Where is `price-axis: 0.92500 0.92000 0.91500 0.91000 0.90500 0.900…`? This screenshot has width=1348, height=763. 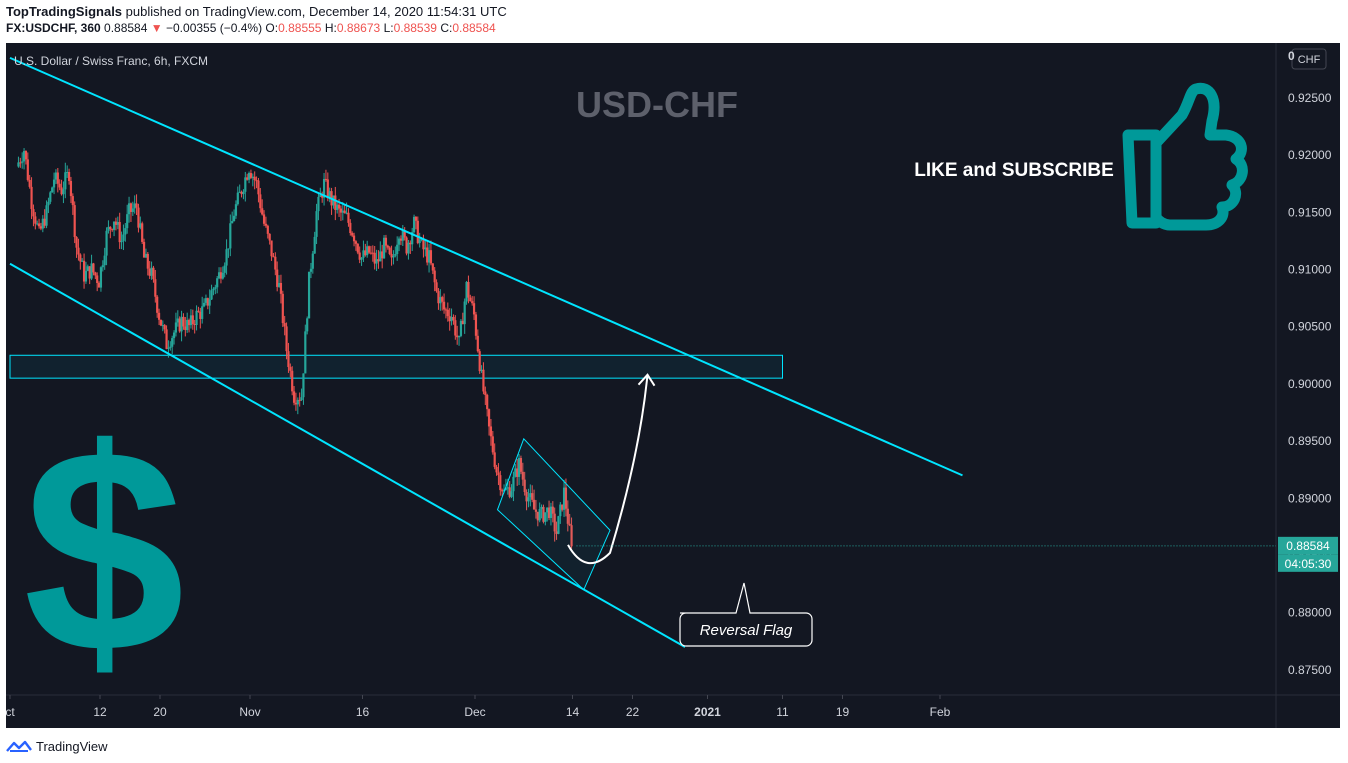
price-axis: 0.92500 0.92000 0.91500 0.91000 0.90500 0.900… is located at coordinates (1310, 384).